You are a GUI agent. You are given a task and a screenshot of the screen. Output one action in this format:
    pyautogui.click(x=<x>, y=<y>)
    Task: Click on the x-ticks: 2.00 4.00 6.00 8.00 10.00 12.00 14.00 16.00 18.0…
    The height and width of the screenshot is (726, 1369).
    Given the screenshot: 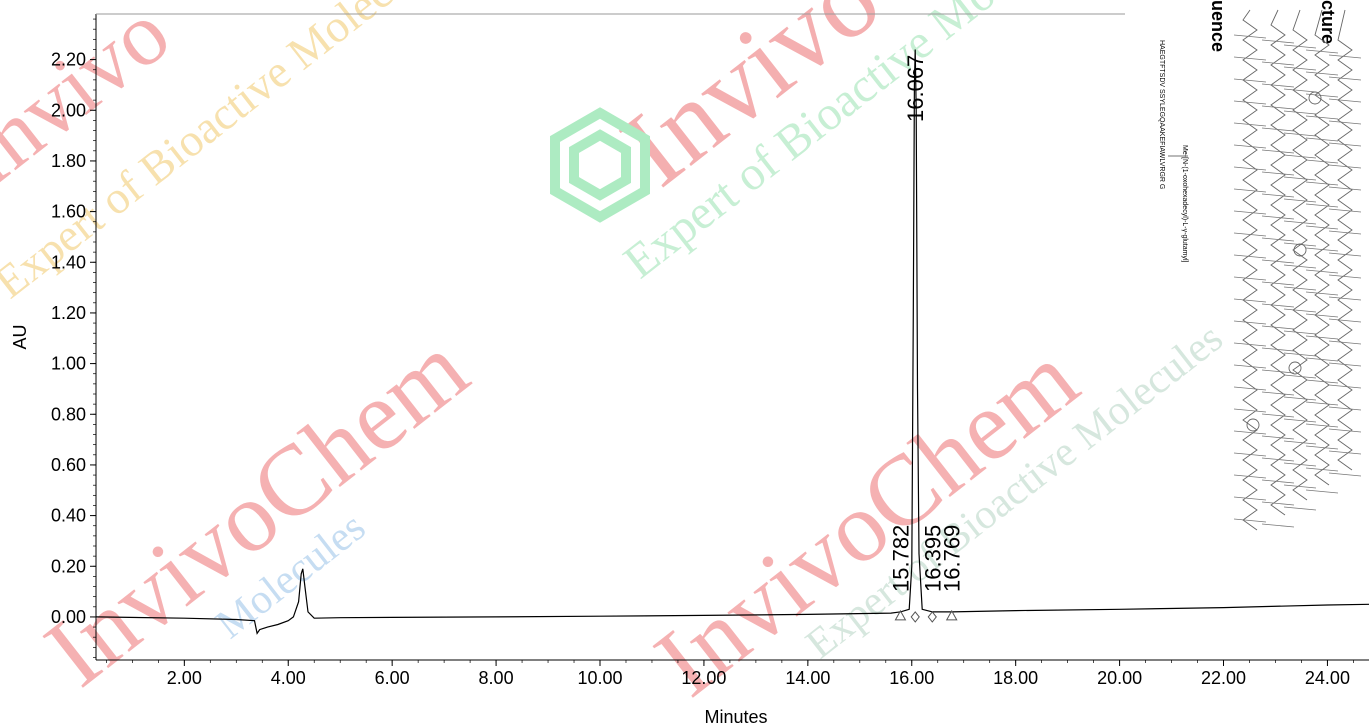 What is the action you would take?
    pyautogui.click(x=730, y=674)
    